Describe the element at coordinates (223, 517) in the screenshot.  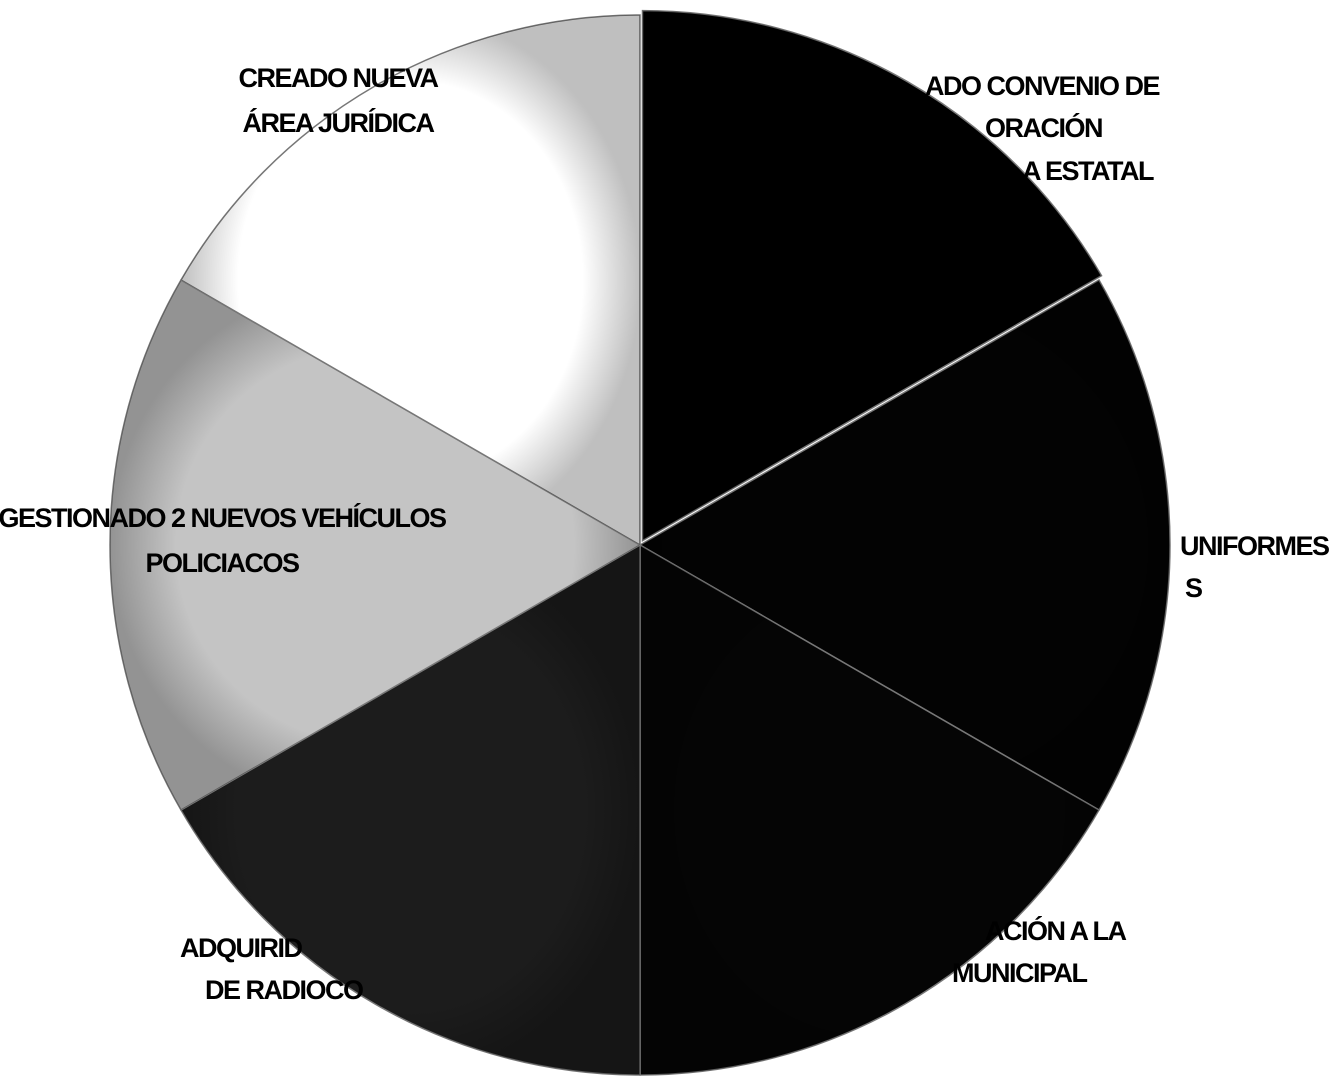
I see `slice-label: GESTIONADO 2 NUEVOS VEHÍCULOS` at that location.